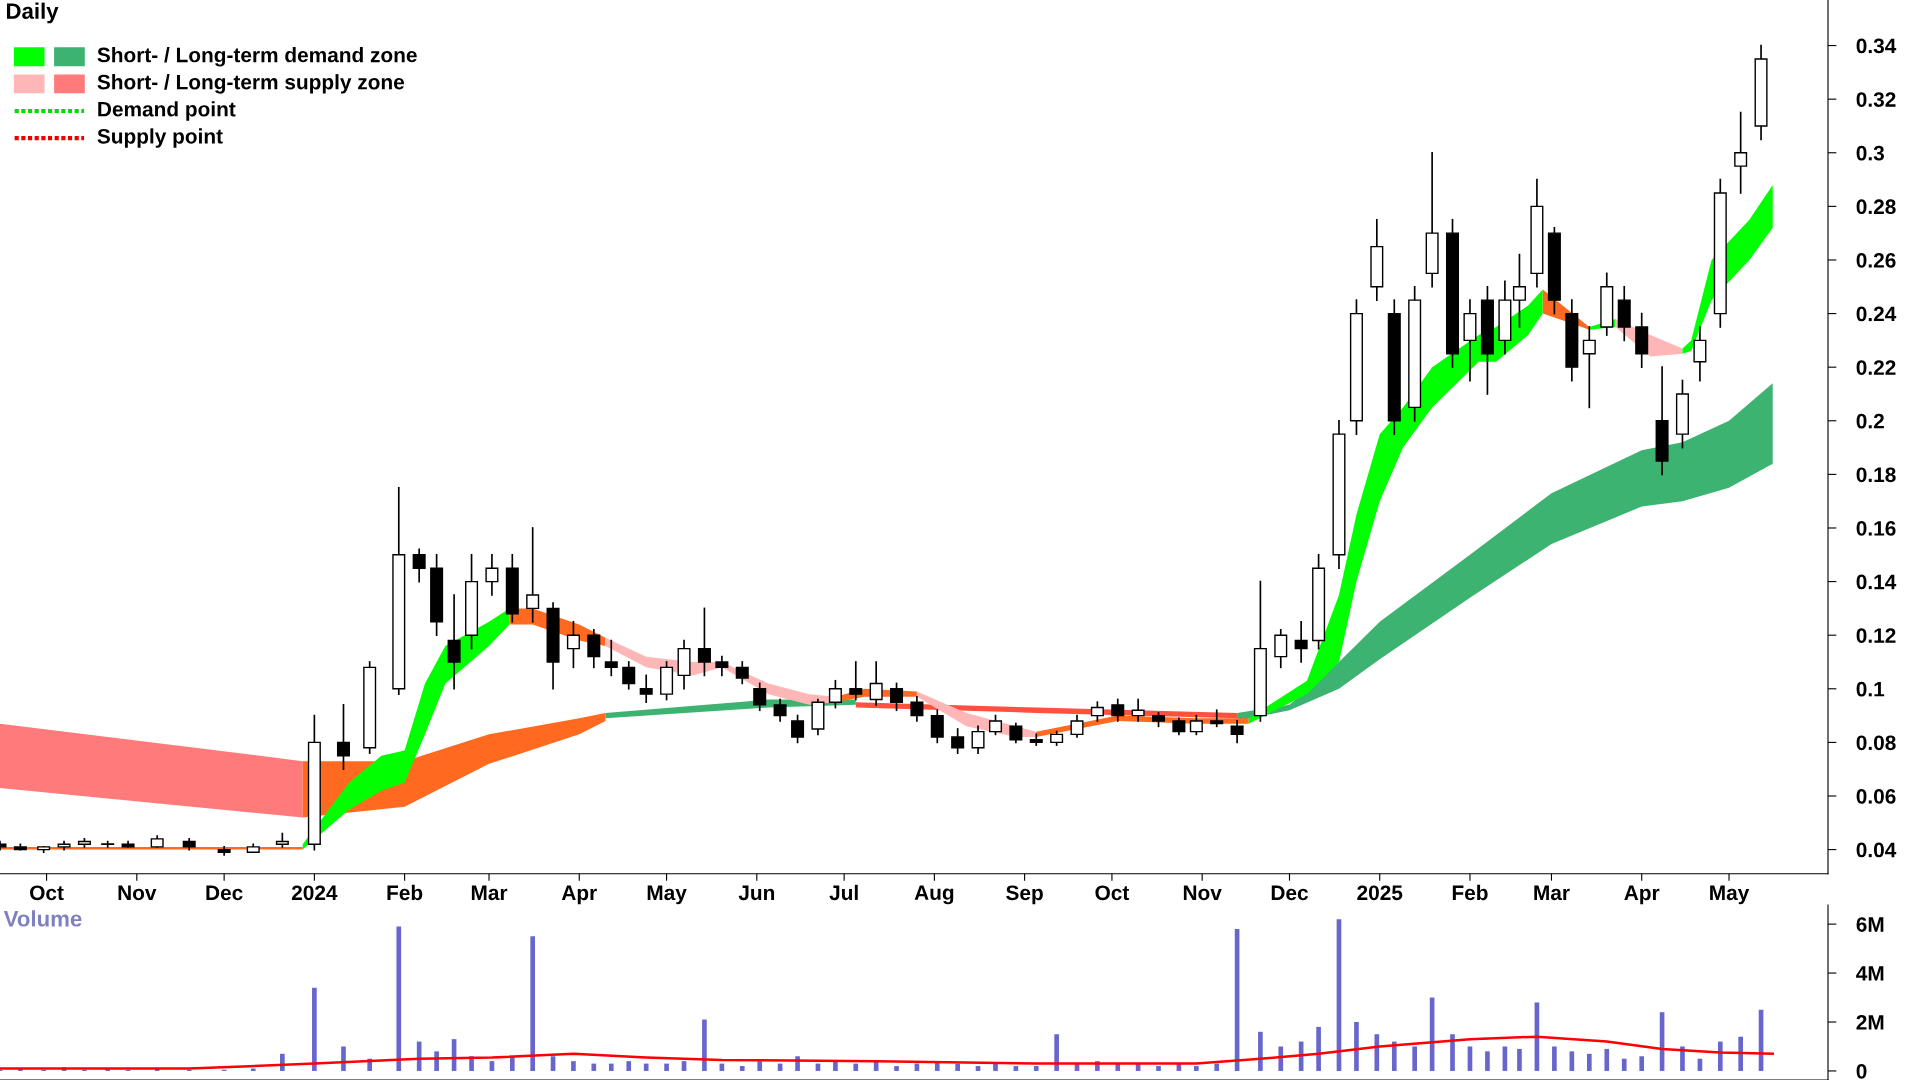  I want to click on x-tick-label: Sep, so click(1024, 895).